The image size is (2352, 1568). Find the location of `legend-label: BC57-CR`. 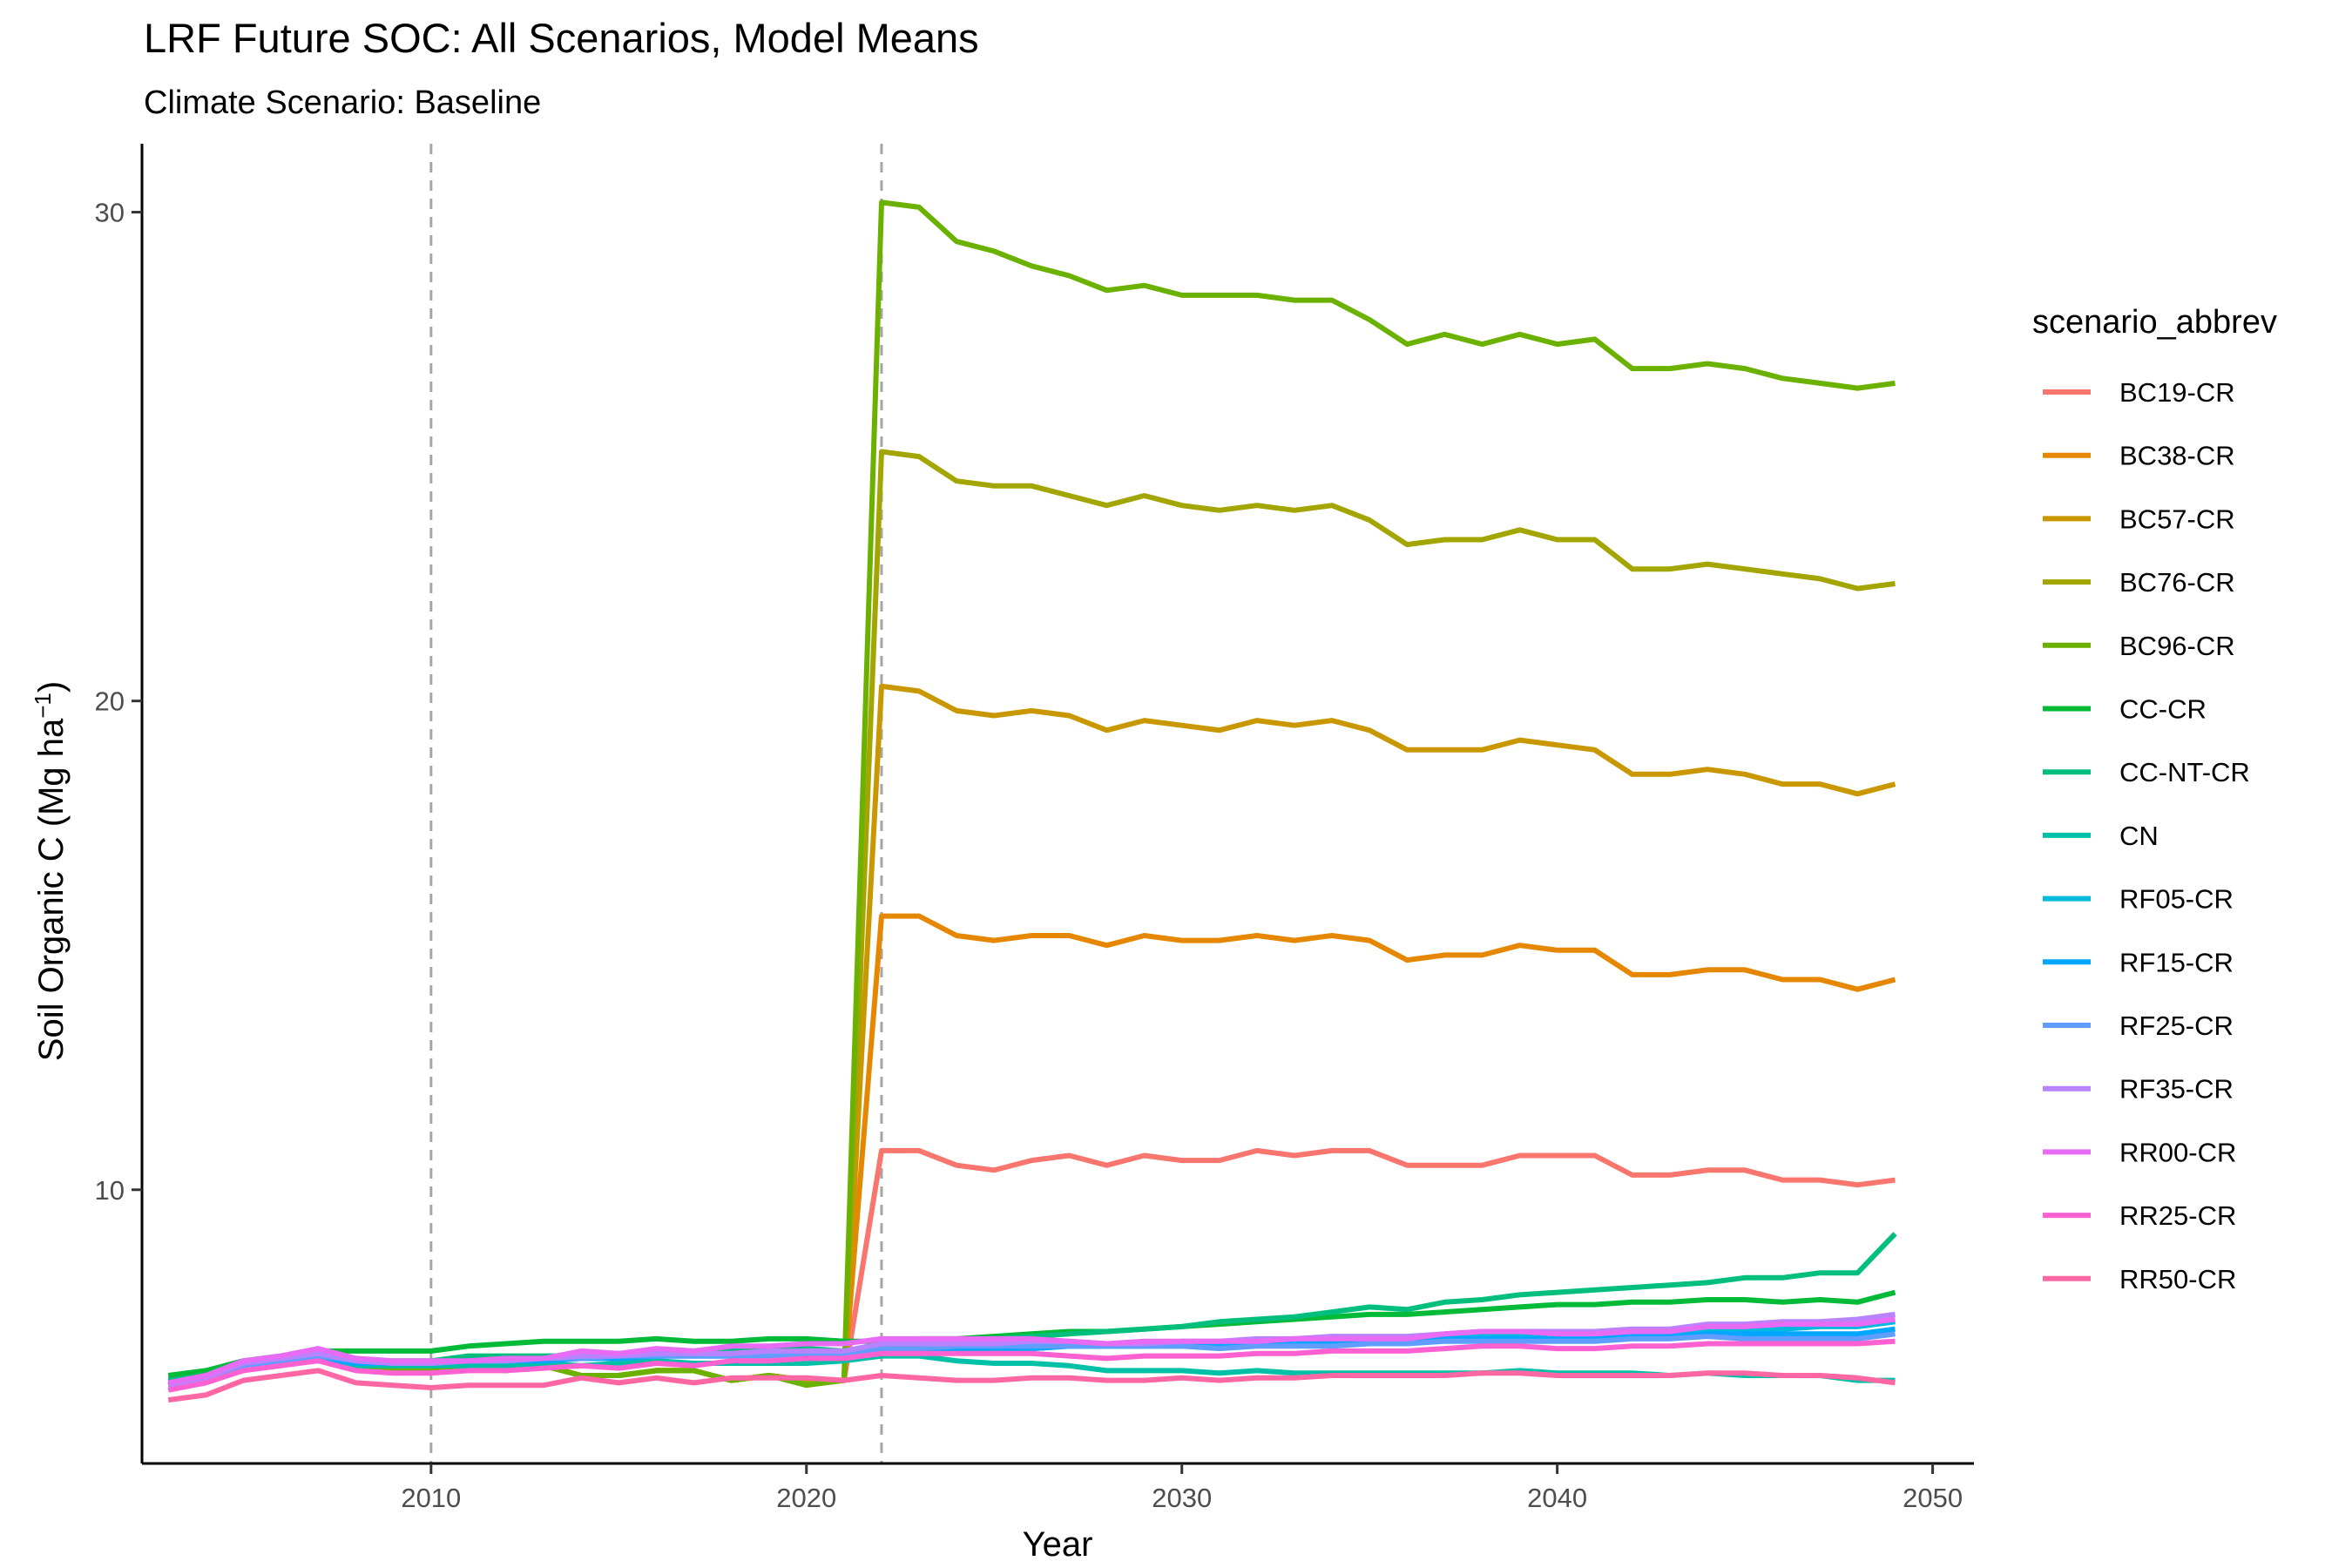

legend-label: BC57-CR is located at coordinates (2177, 519).